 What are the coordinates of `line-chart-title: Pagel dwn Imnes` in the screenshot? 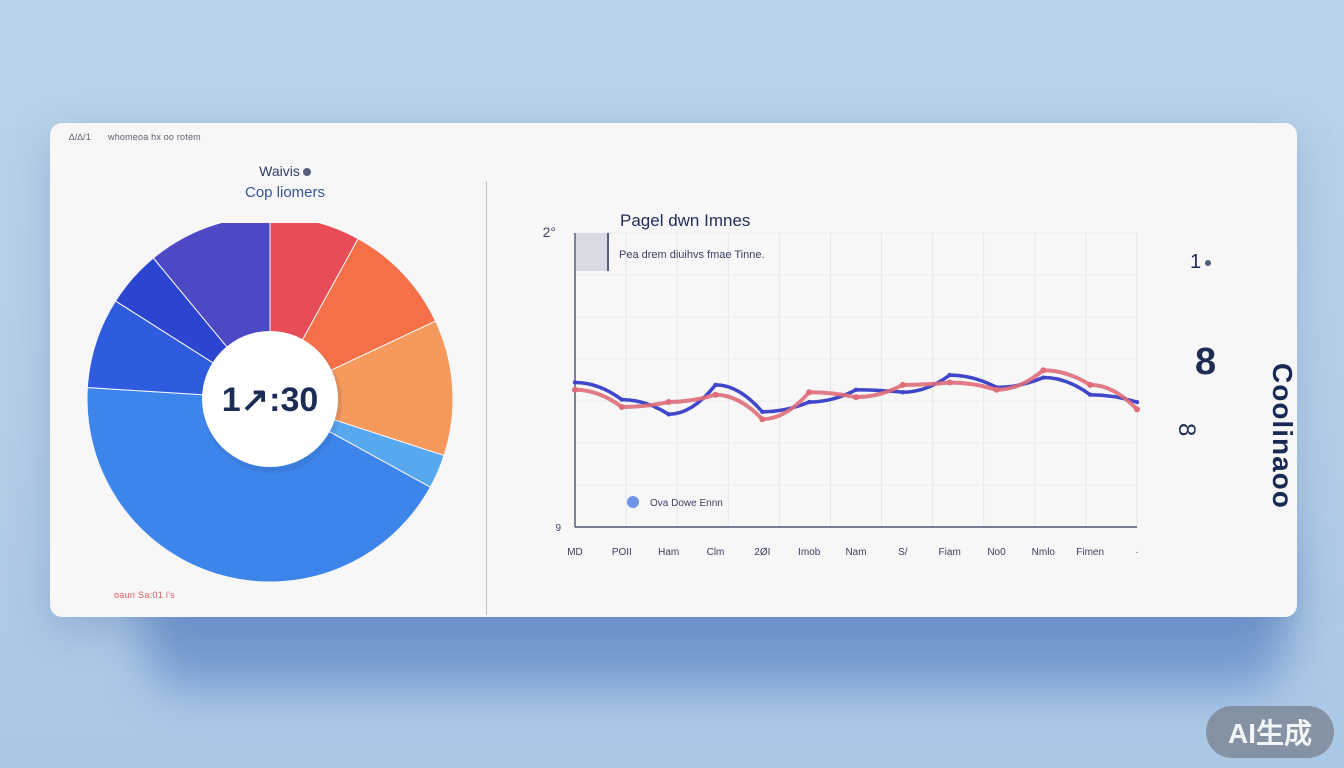 It's located at (685, 220).